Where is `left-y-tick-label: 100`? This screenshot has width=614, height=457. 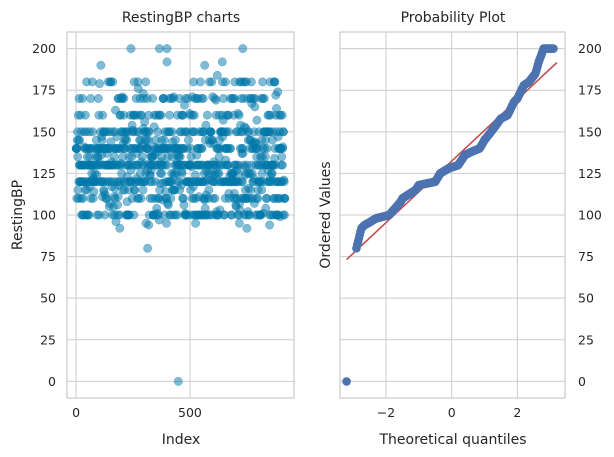
left-y-tick-label: 100 is located at coordinates (44, 215).